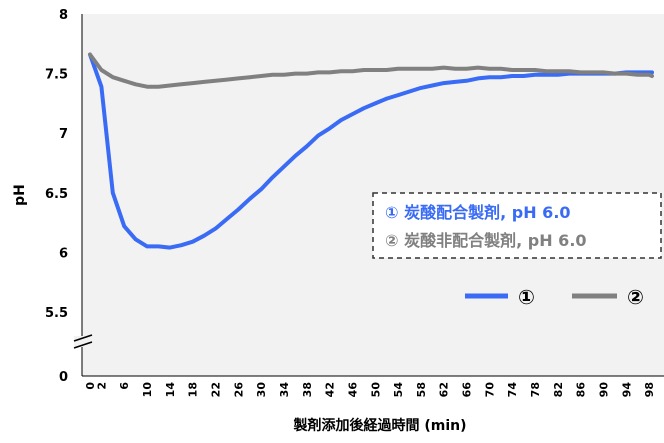 The image size is (664, 443). I want to click on y-tick-label: 6.5, so click(56, 194).